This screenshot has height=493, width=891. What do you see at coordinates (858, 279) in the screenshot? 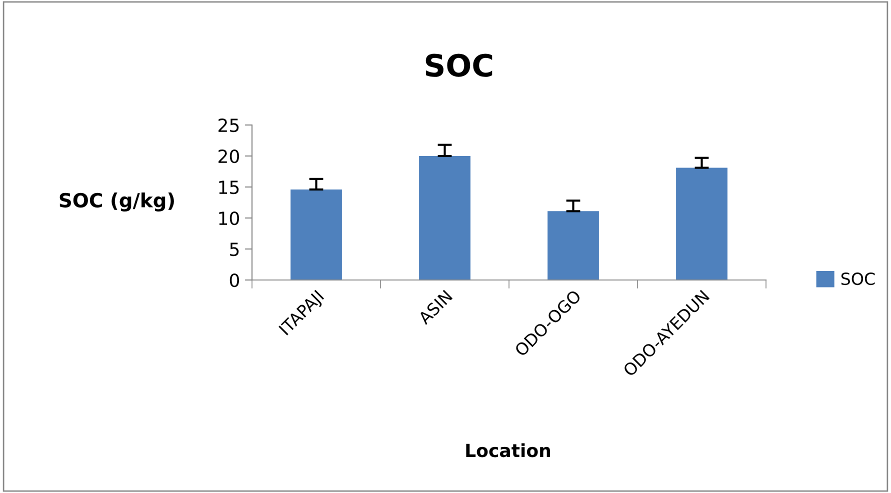
I see `legend-label: SOC` at bounding box center [858, 279].